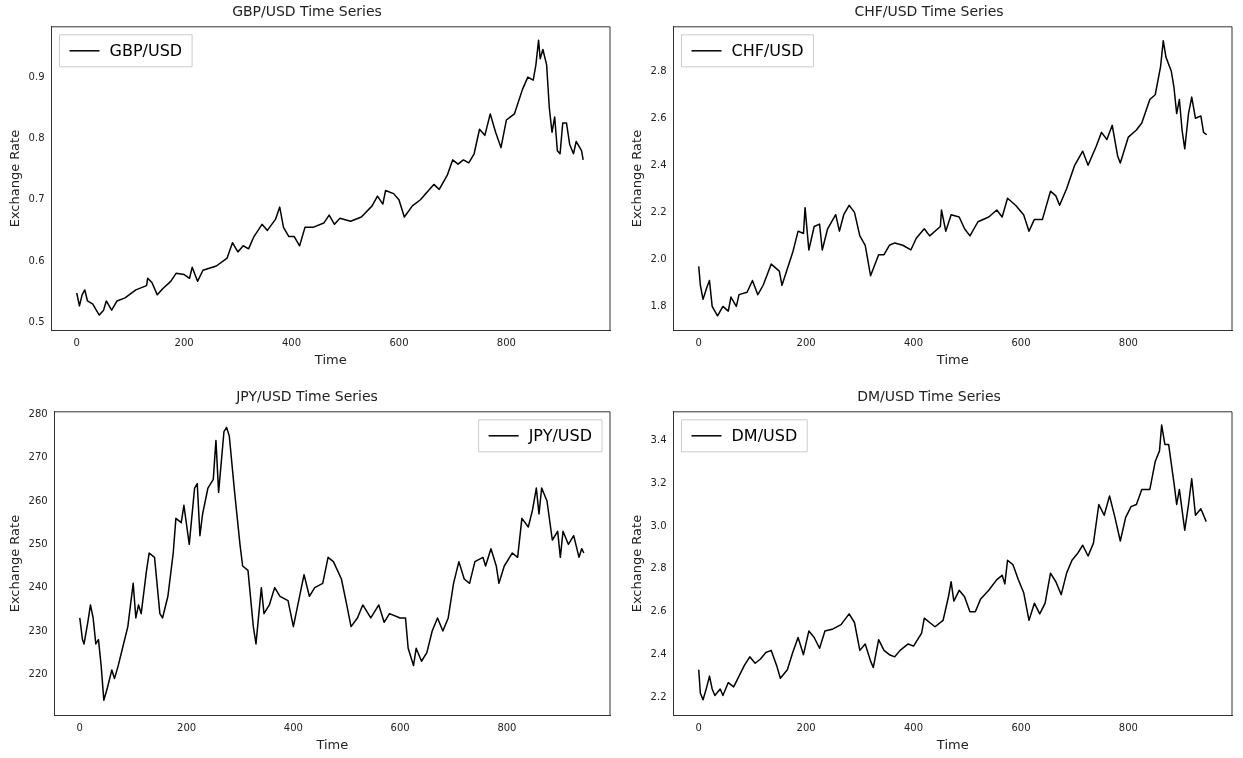 This screenshot has height=758, width=1243. I want to click on y-tick-label: 3.0, so click(658, 525).